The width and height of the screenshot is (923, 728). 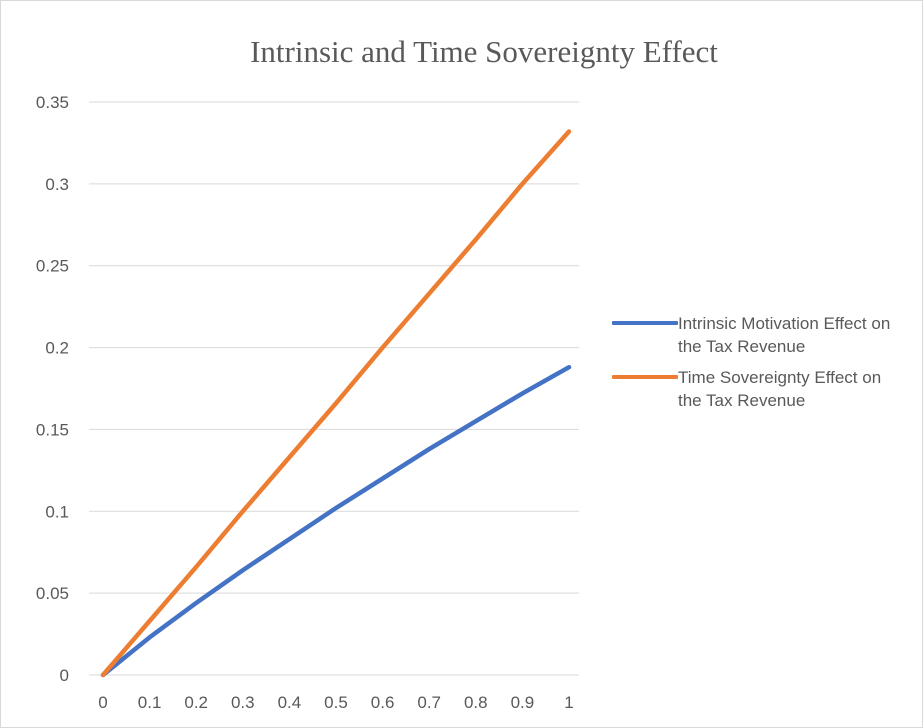 I want to click on y-tick-label: 0.35, so click(x=52, y=102).